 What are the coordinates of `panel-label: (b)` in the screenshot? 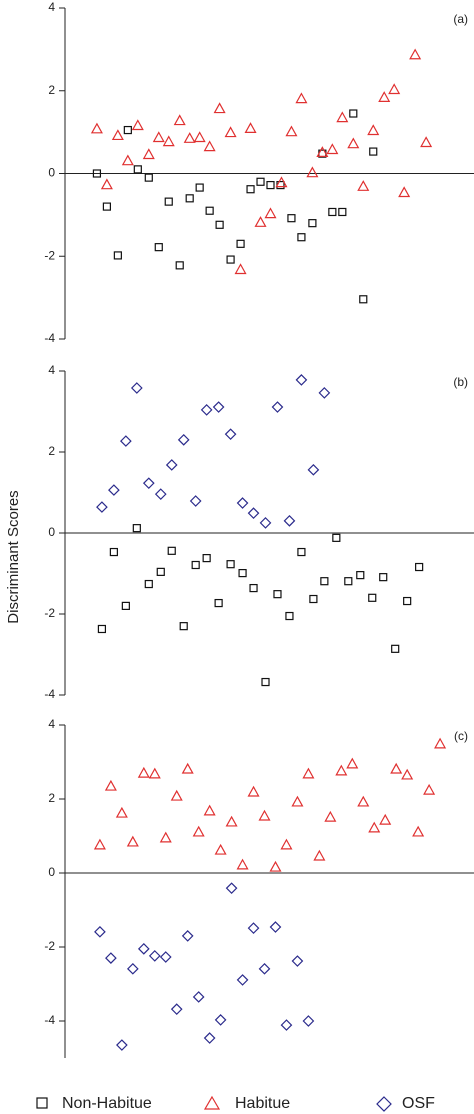 It's located at (460, 382).